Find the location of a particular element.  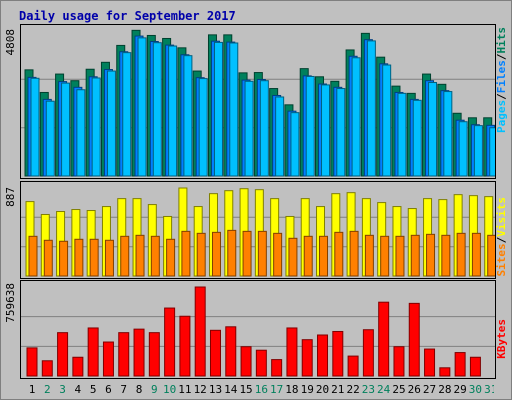

day-label-23: 23 is located at coordinates (368, 389).